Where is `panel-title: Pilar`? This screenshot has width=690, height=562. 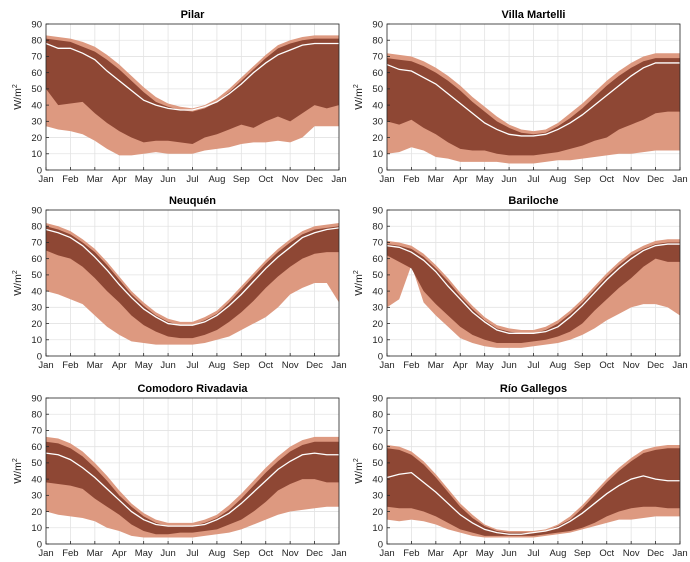 panel-title: Pilar is located at coordinates (193, 15).